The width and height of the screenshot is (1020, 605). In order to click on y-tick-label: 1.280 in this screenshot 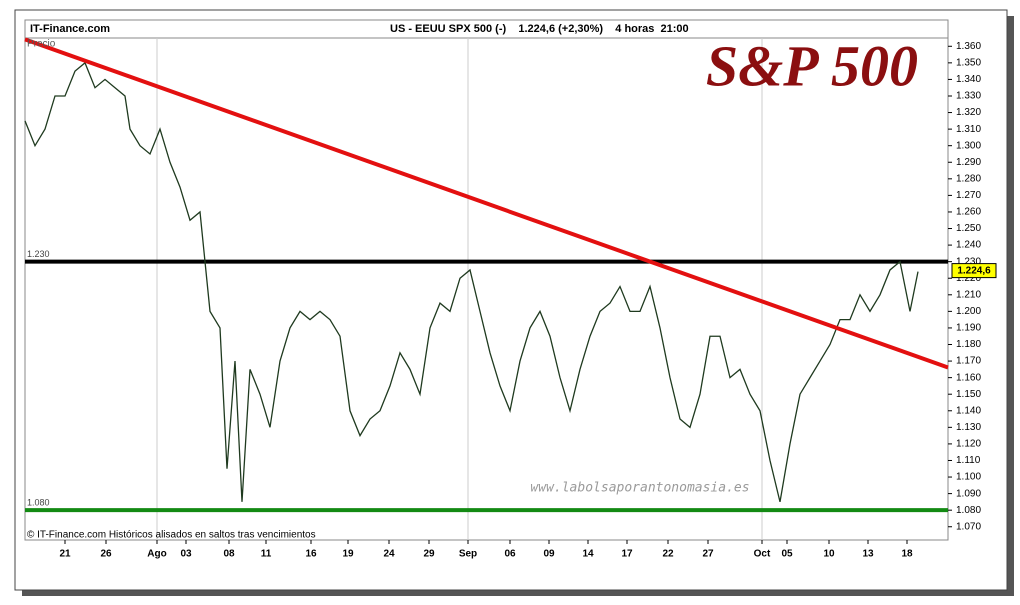, I will do `click(968, 178)`.